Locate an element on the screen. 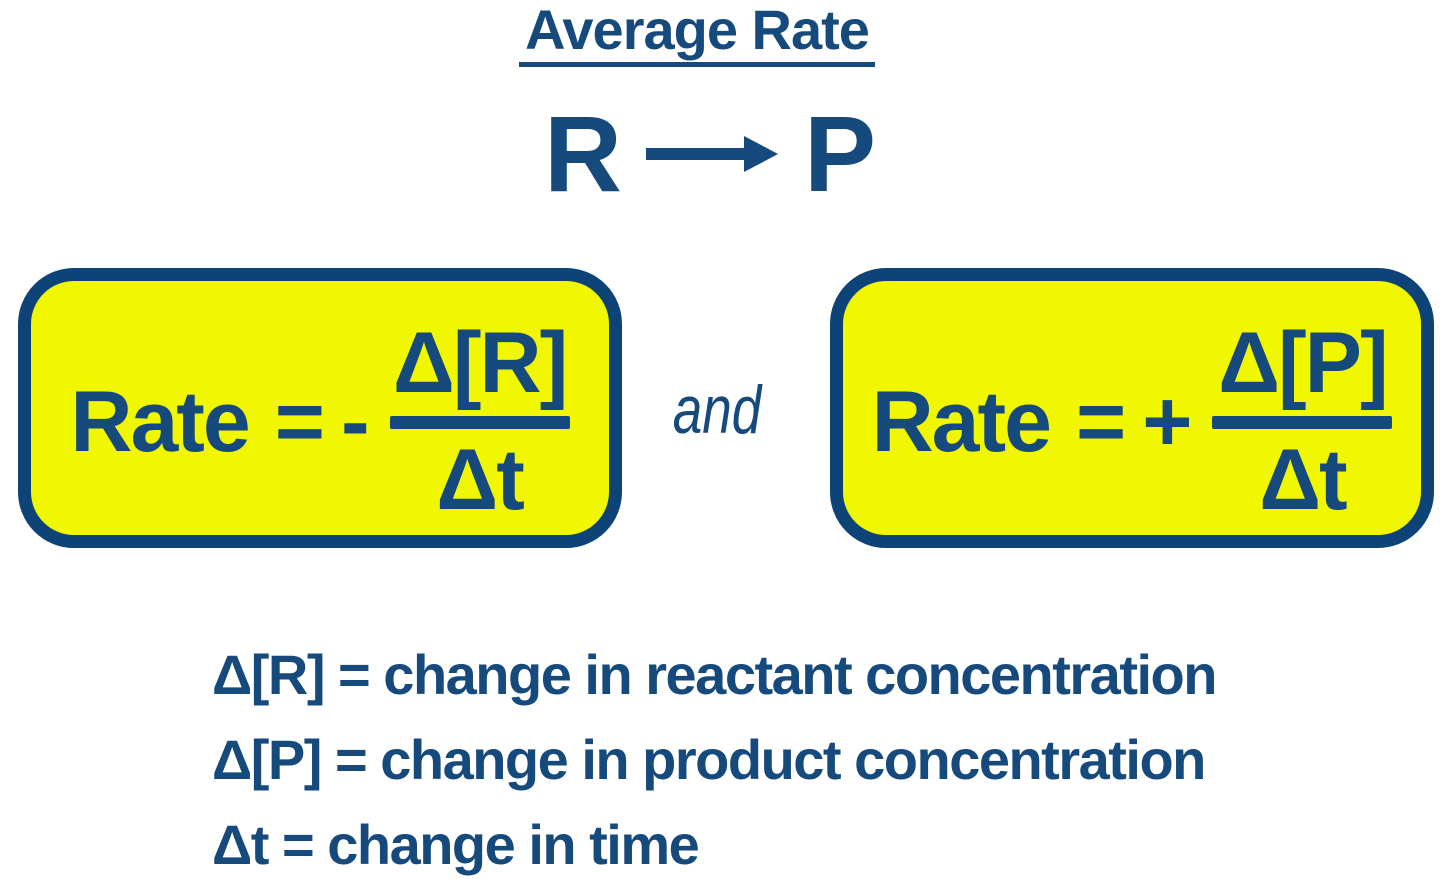 The image size is (1442, 887). definition-line-reactant: Δ[R] = change in reactant concentration is located at coordinates (714, 674).